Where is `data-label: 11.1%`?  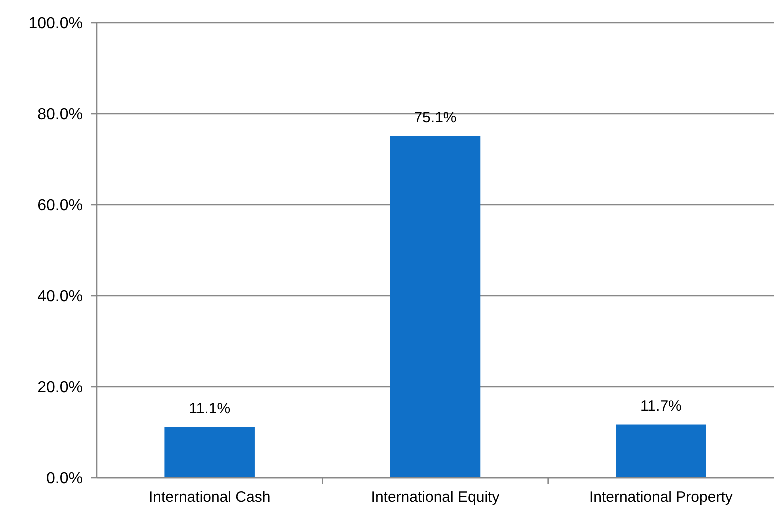
data-label: 11.1% is located at coordinates (210, 409).